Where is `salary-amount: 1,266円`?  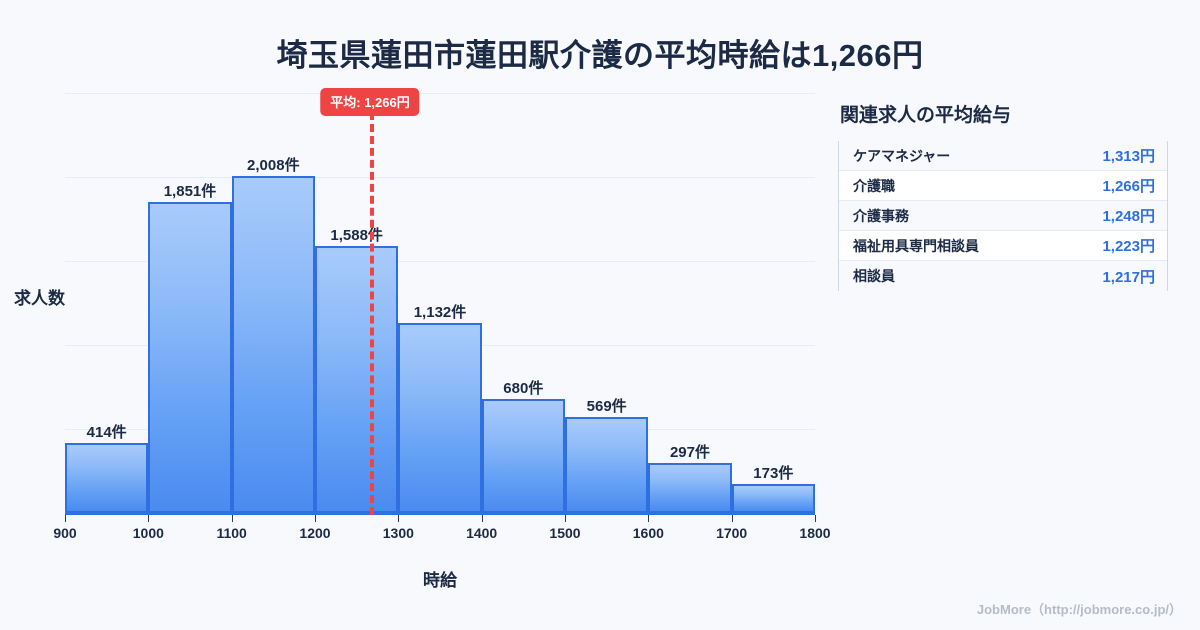
salary-amount: 1,266円 is located at coordinates (1128, 186).